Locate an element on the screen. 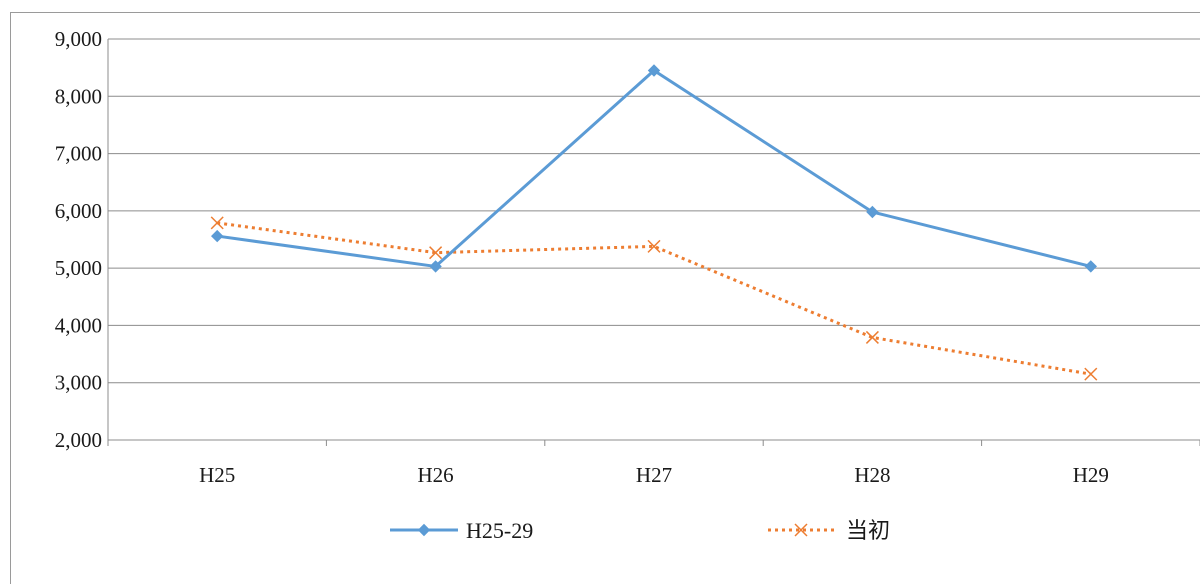 The width and height of the screenshot is (1200, 584). x-tick-label: H27 is located at coordinates (654, 475).